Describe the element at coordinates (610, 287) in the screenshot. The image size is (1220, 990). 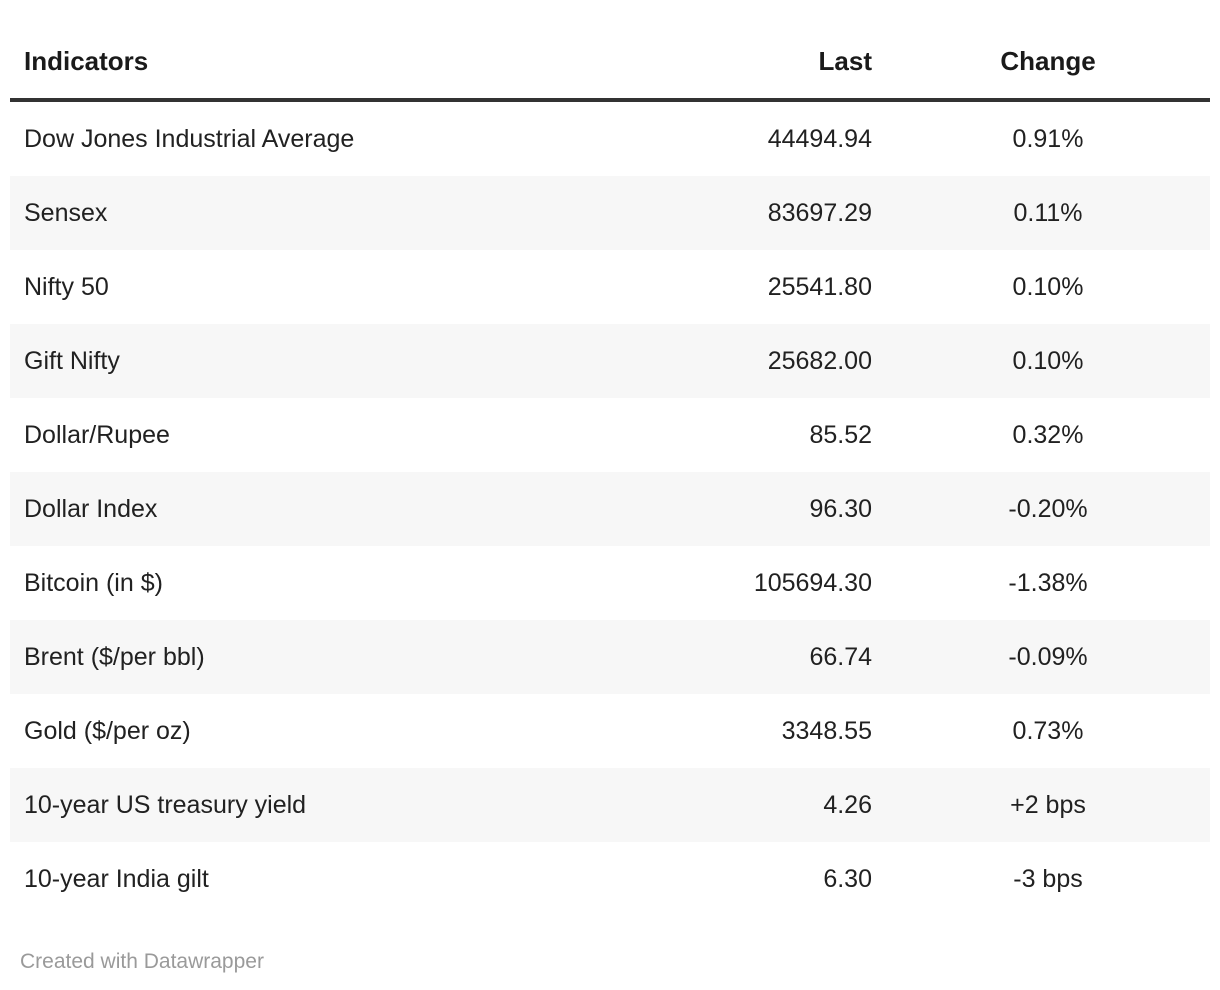
I see `table-row: Nifty 50 25541.80 0.10%` at that location.